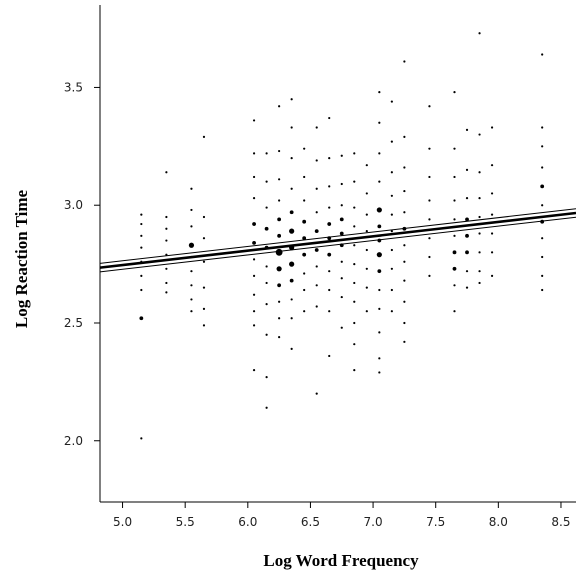  I want to click on confidence-band-line, so click(337, 244).